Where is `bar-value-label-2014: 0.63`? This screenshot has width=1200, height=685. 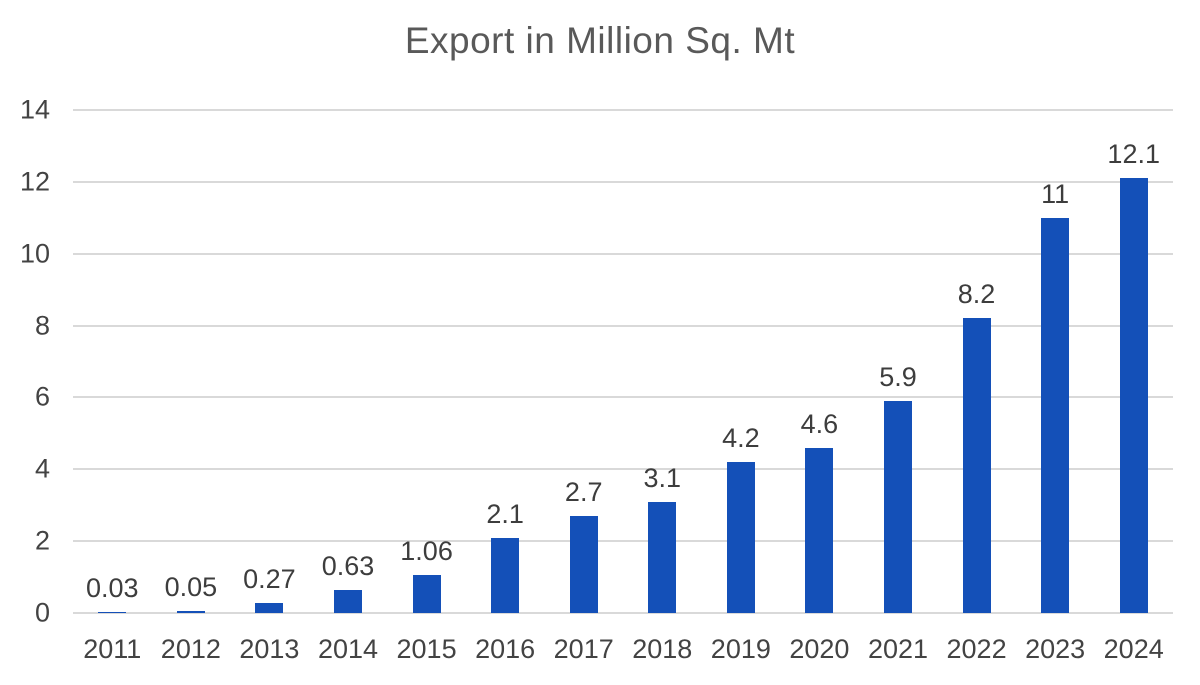
bar-value-label-2014: 0.63 is located at coordinates (348, 566).